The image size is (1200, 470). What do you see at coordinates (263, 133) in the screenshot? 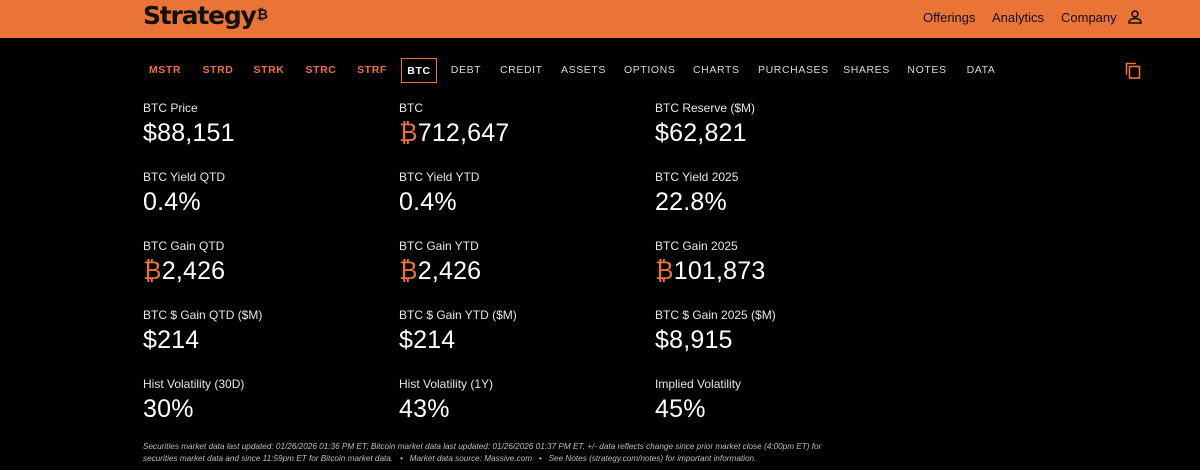
I see `metric-value: $88,151` at bounding box center [263, 133].